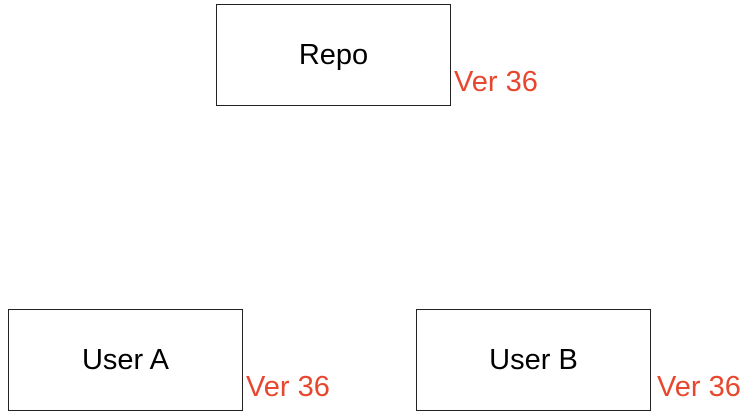 Image resolution: width=754 pixels, height=420 pixels. I want to click on user-b-label: User B, so click(533, 359).